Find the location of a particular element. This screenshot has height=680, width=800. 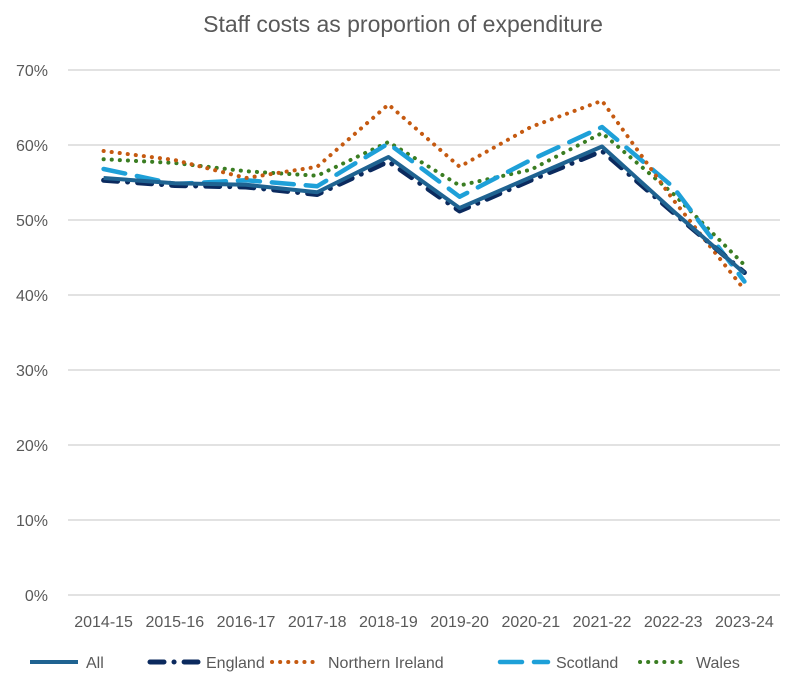

legend-label: Scotland is located at coordinates (587, 663).